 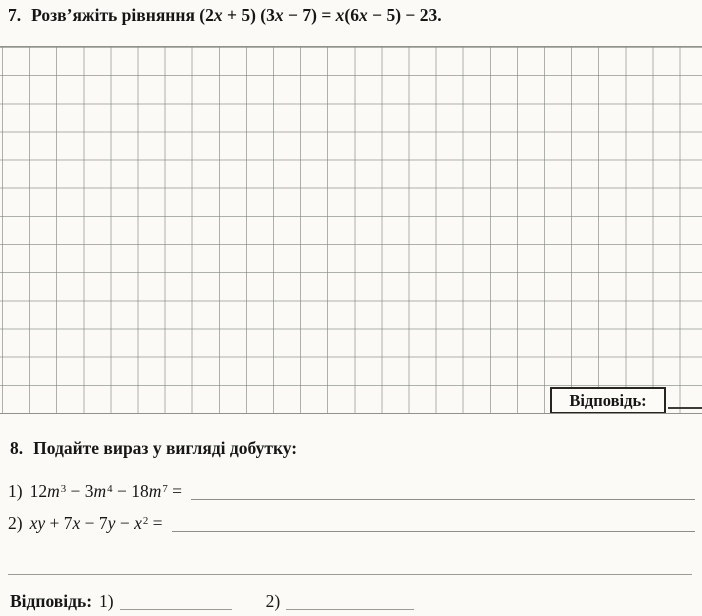 What do you see at coordinates (15, 523) in the screenshot?
I see `problem-8-item-2-label: 2)` at bounding box center [15, 523].